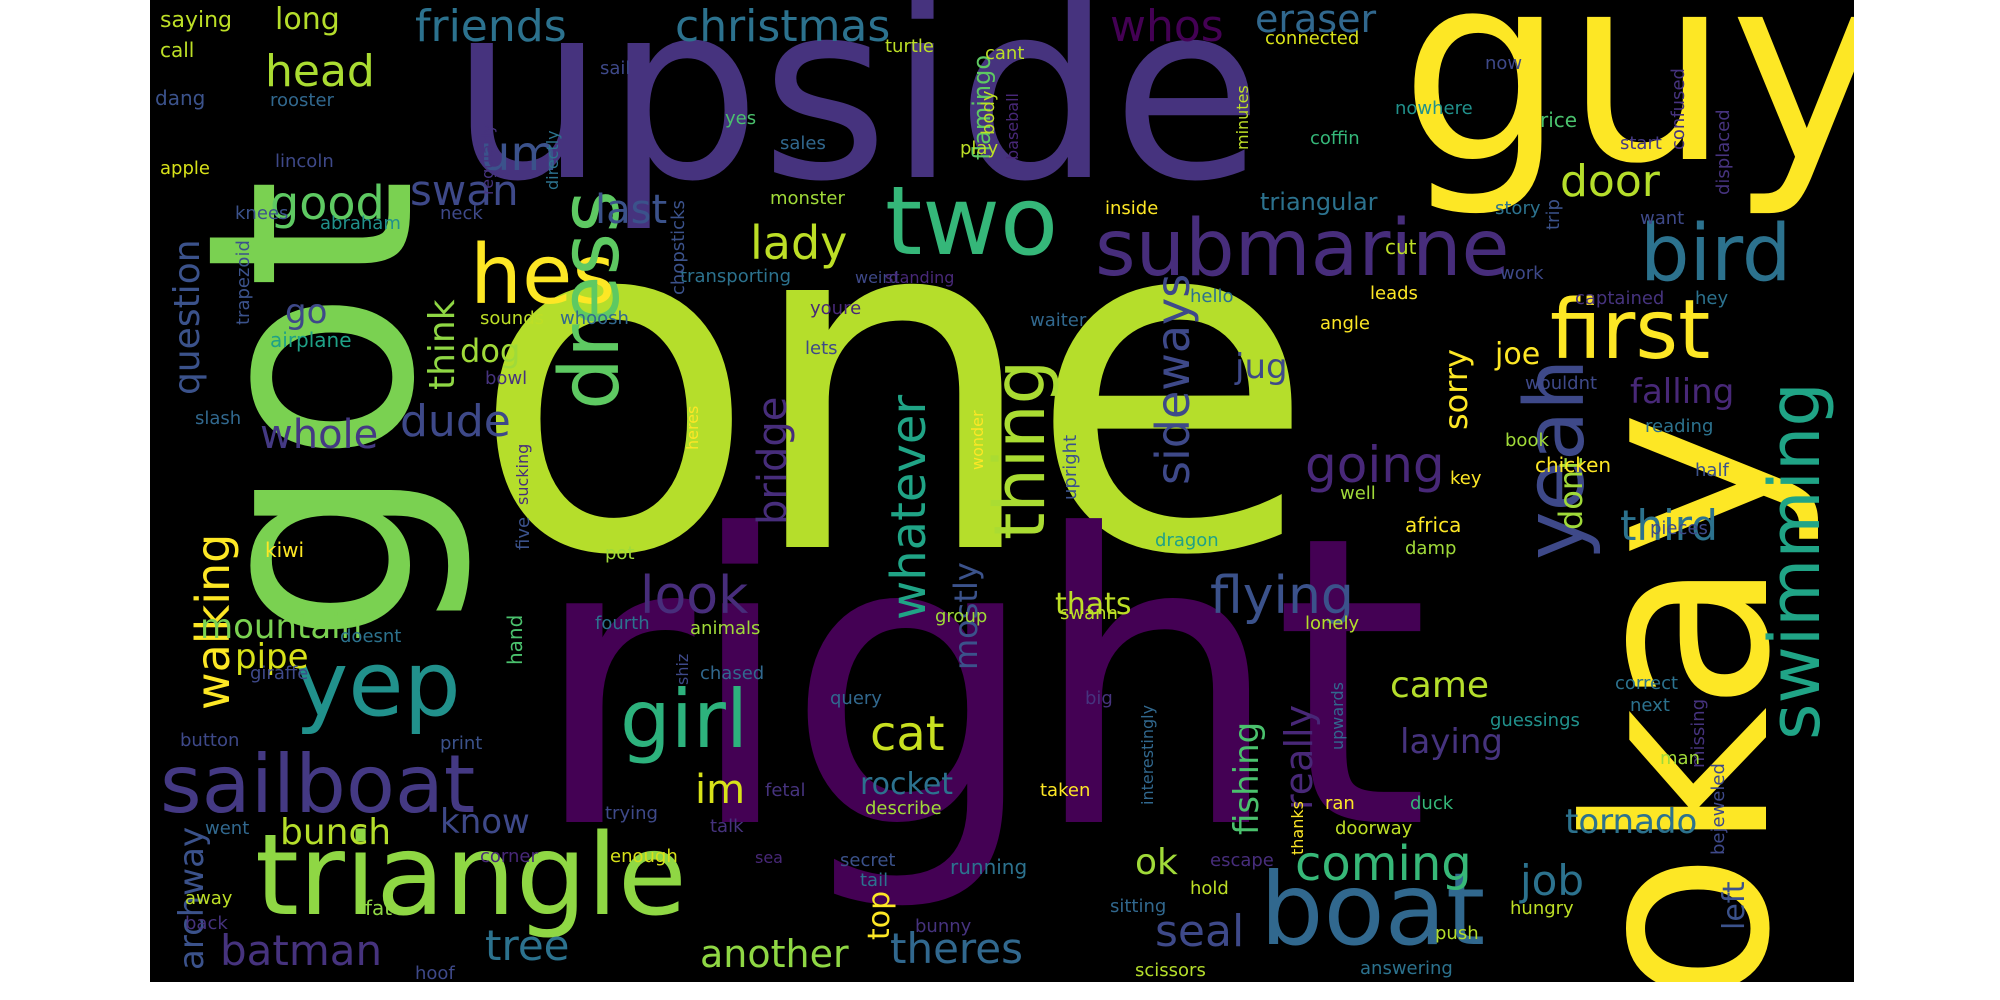 This screenshot has width=2000, height=1000. Describe the element at coordinates (1319, 202) in the screenshot. I see `word: triangular` at that location.